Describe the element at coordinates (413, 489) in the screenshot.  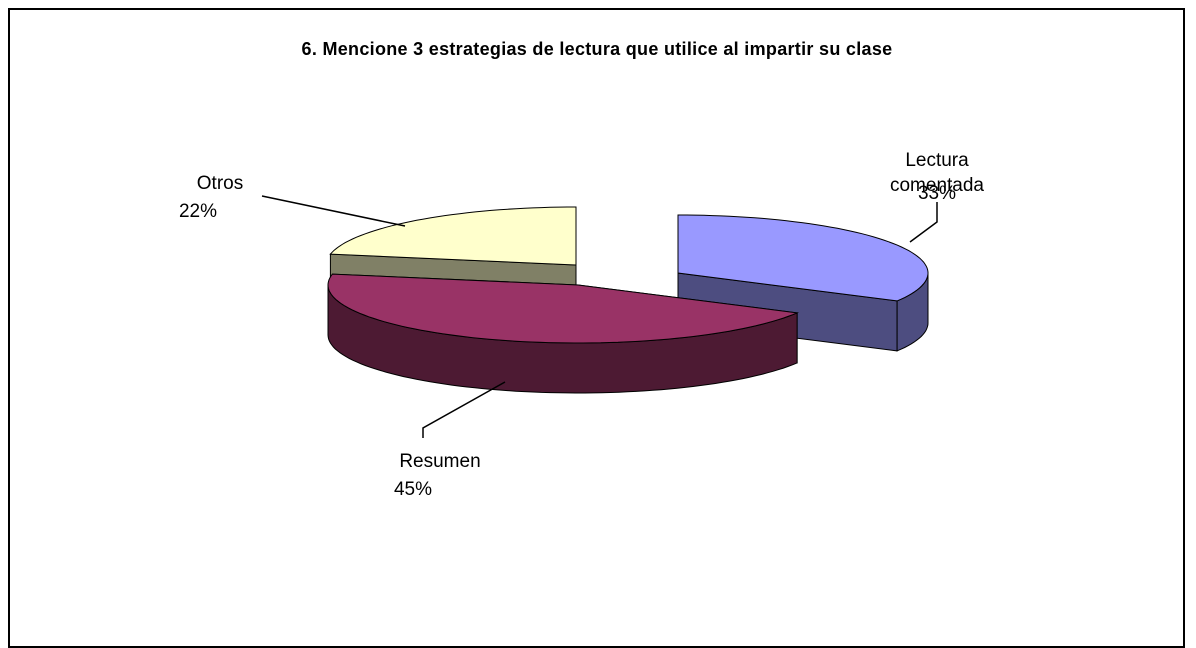
I see `slice-value-label: 45%` at that location.